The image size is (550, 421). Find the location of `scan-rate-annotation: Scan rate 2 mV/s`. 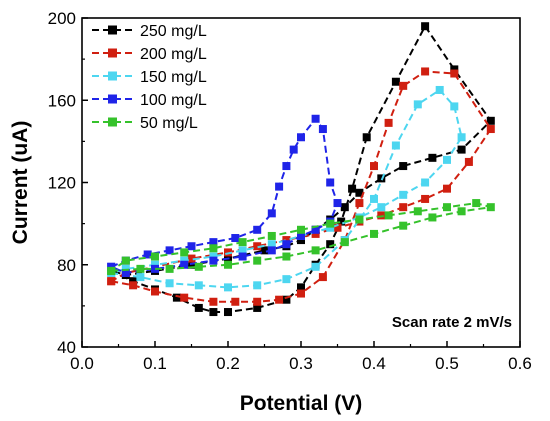

scan-rate-annotation: Scan rate 2 mV/s is located at coordinates (452, 322).